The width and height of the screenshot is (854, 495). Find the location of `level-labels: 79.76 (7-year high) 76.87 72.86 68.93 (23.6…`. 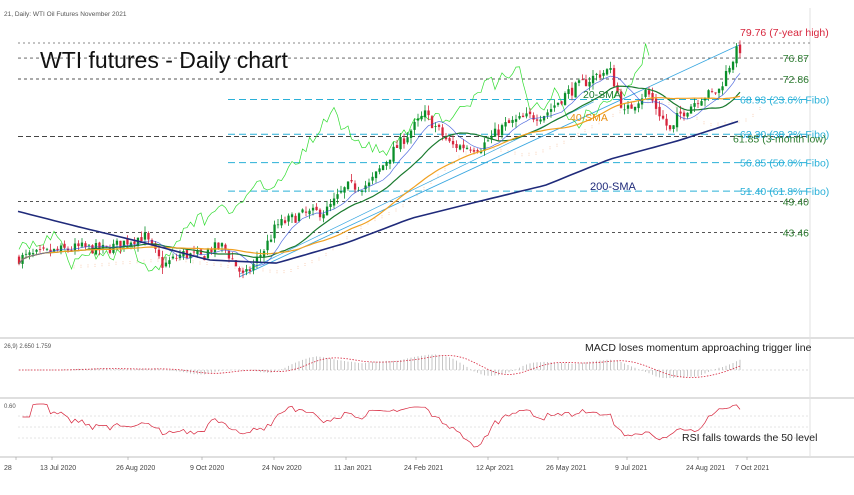

level-labels: 79.76 (7-year high) 76.87 72.86 68.93 (23.6… is located at coordinates (781, 133).